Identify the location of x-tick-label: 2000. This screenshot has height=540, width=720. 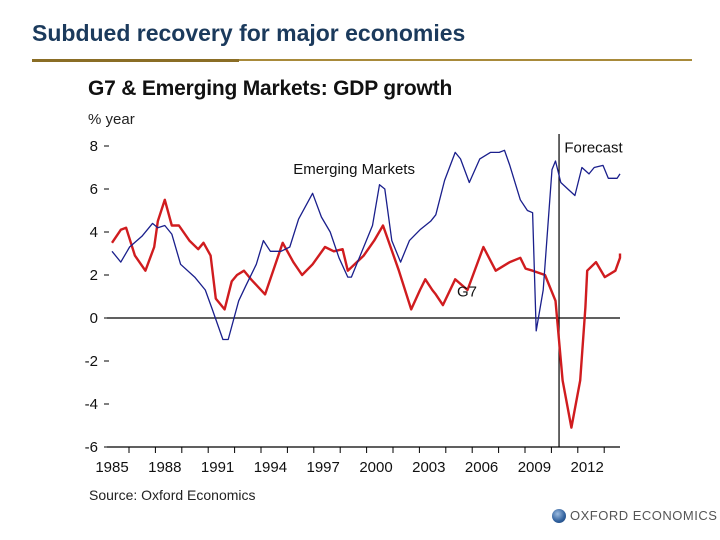
(375, 467).